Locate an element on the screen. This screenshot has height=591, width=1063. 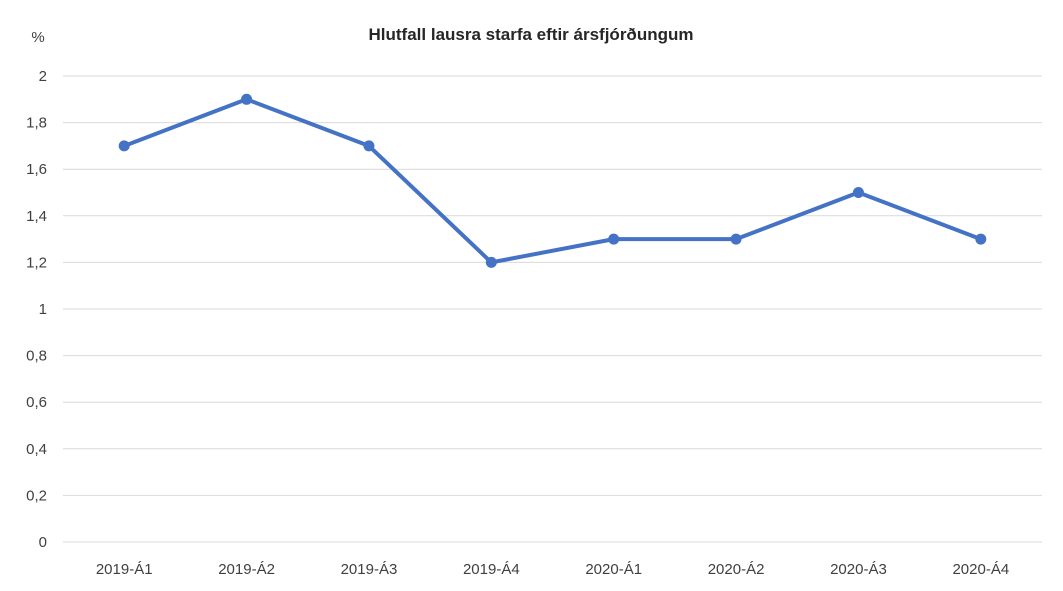
y-tick-label: 1,6 is located at coordinates (36, 169).